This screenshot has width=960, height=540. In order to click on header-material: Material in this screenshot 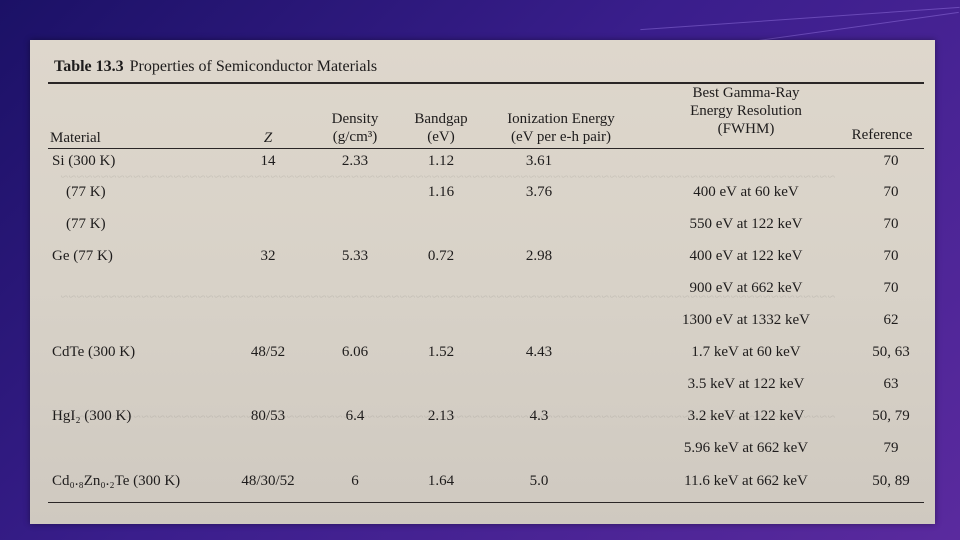, I will do `click(75, 138)`.